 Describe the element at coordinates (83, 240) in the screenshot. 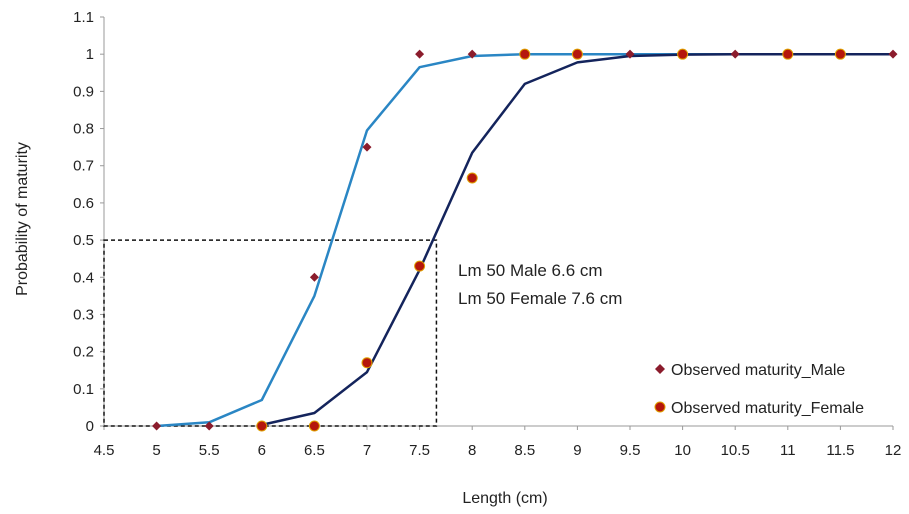

I see `y-tick-label: 0.5` at that location.